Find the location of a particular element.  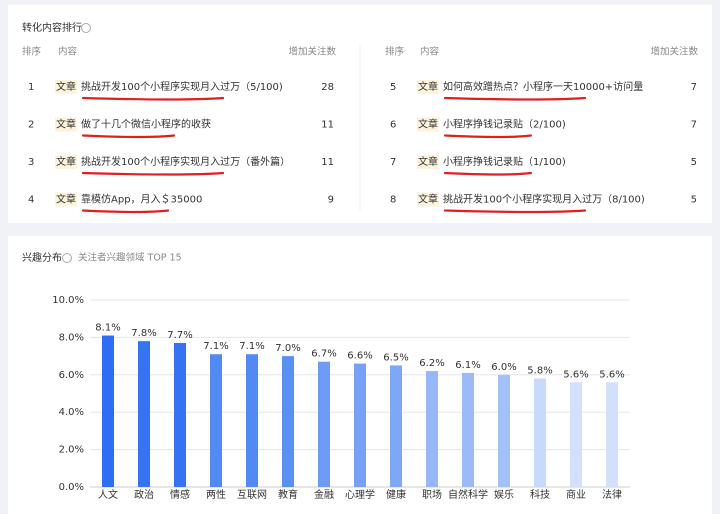

value-label: 6.0% is located at coordinates (503, 367).